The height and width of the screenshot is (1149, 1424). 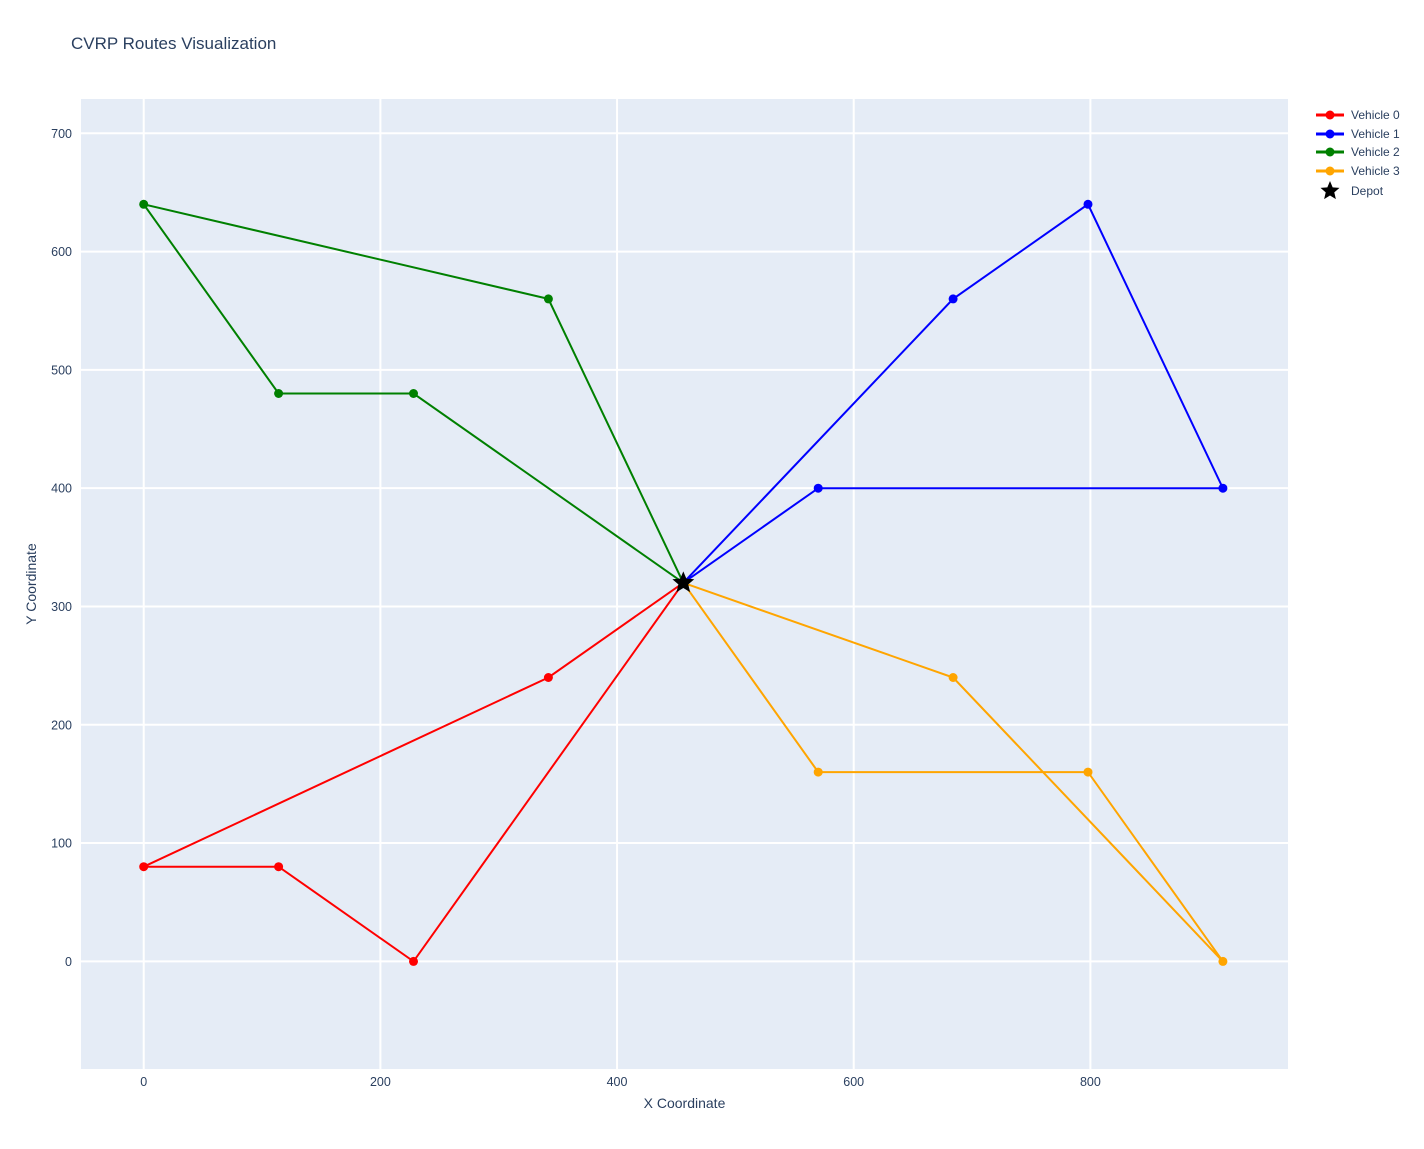 I want to click on y-tick-label: 400, so click(x=61, y=489).